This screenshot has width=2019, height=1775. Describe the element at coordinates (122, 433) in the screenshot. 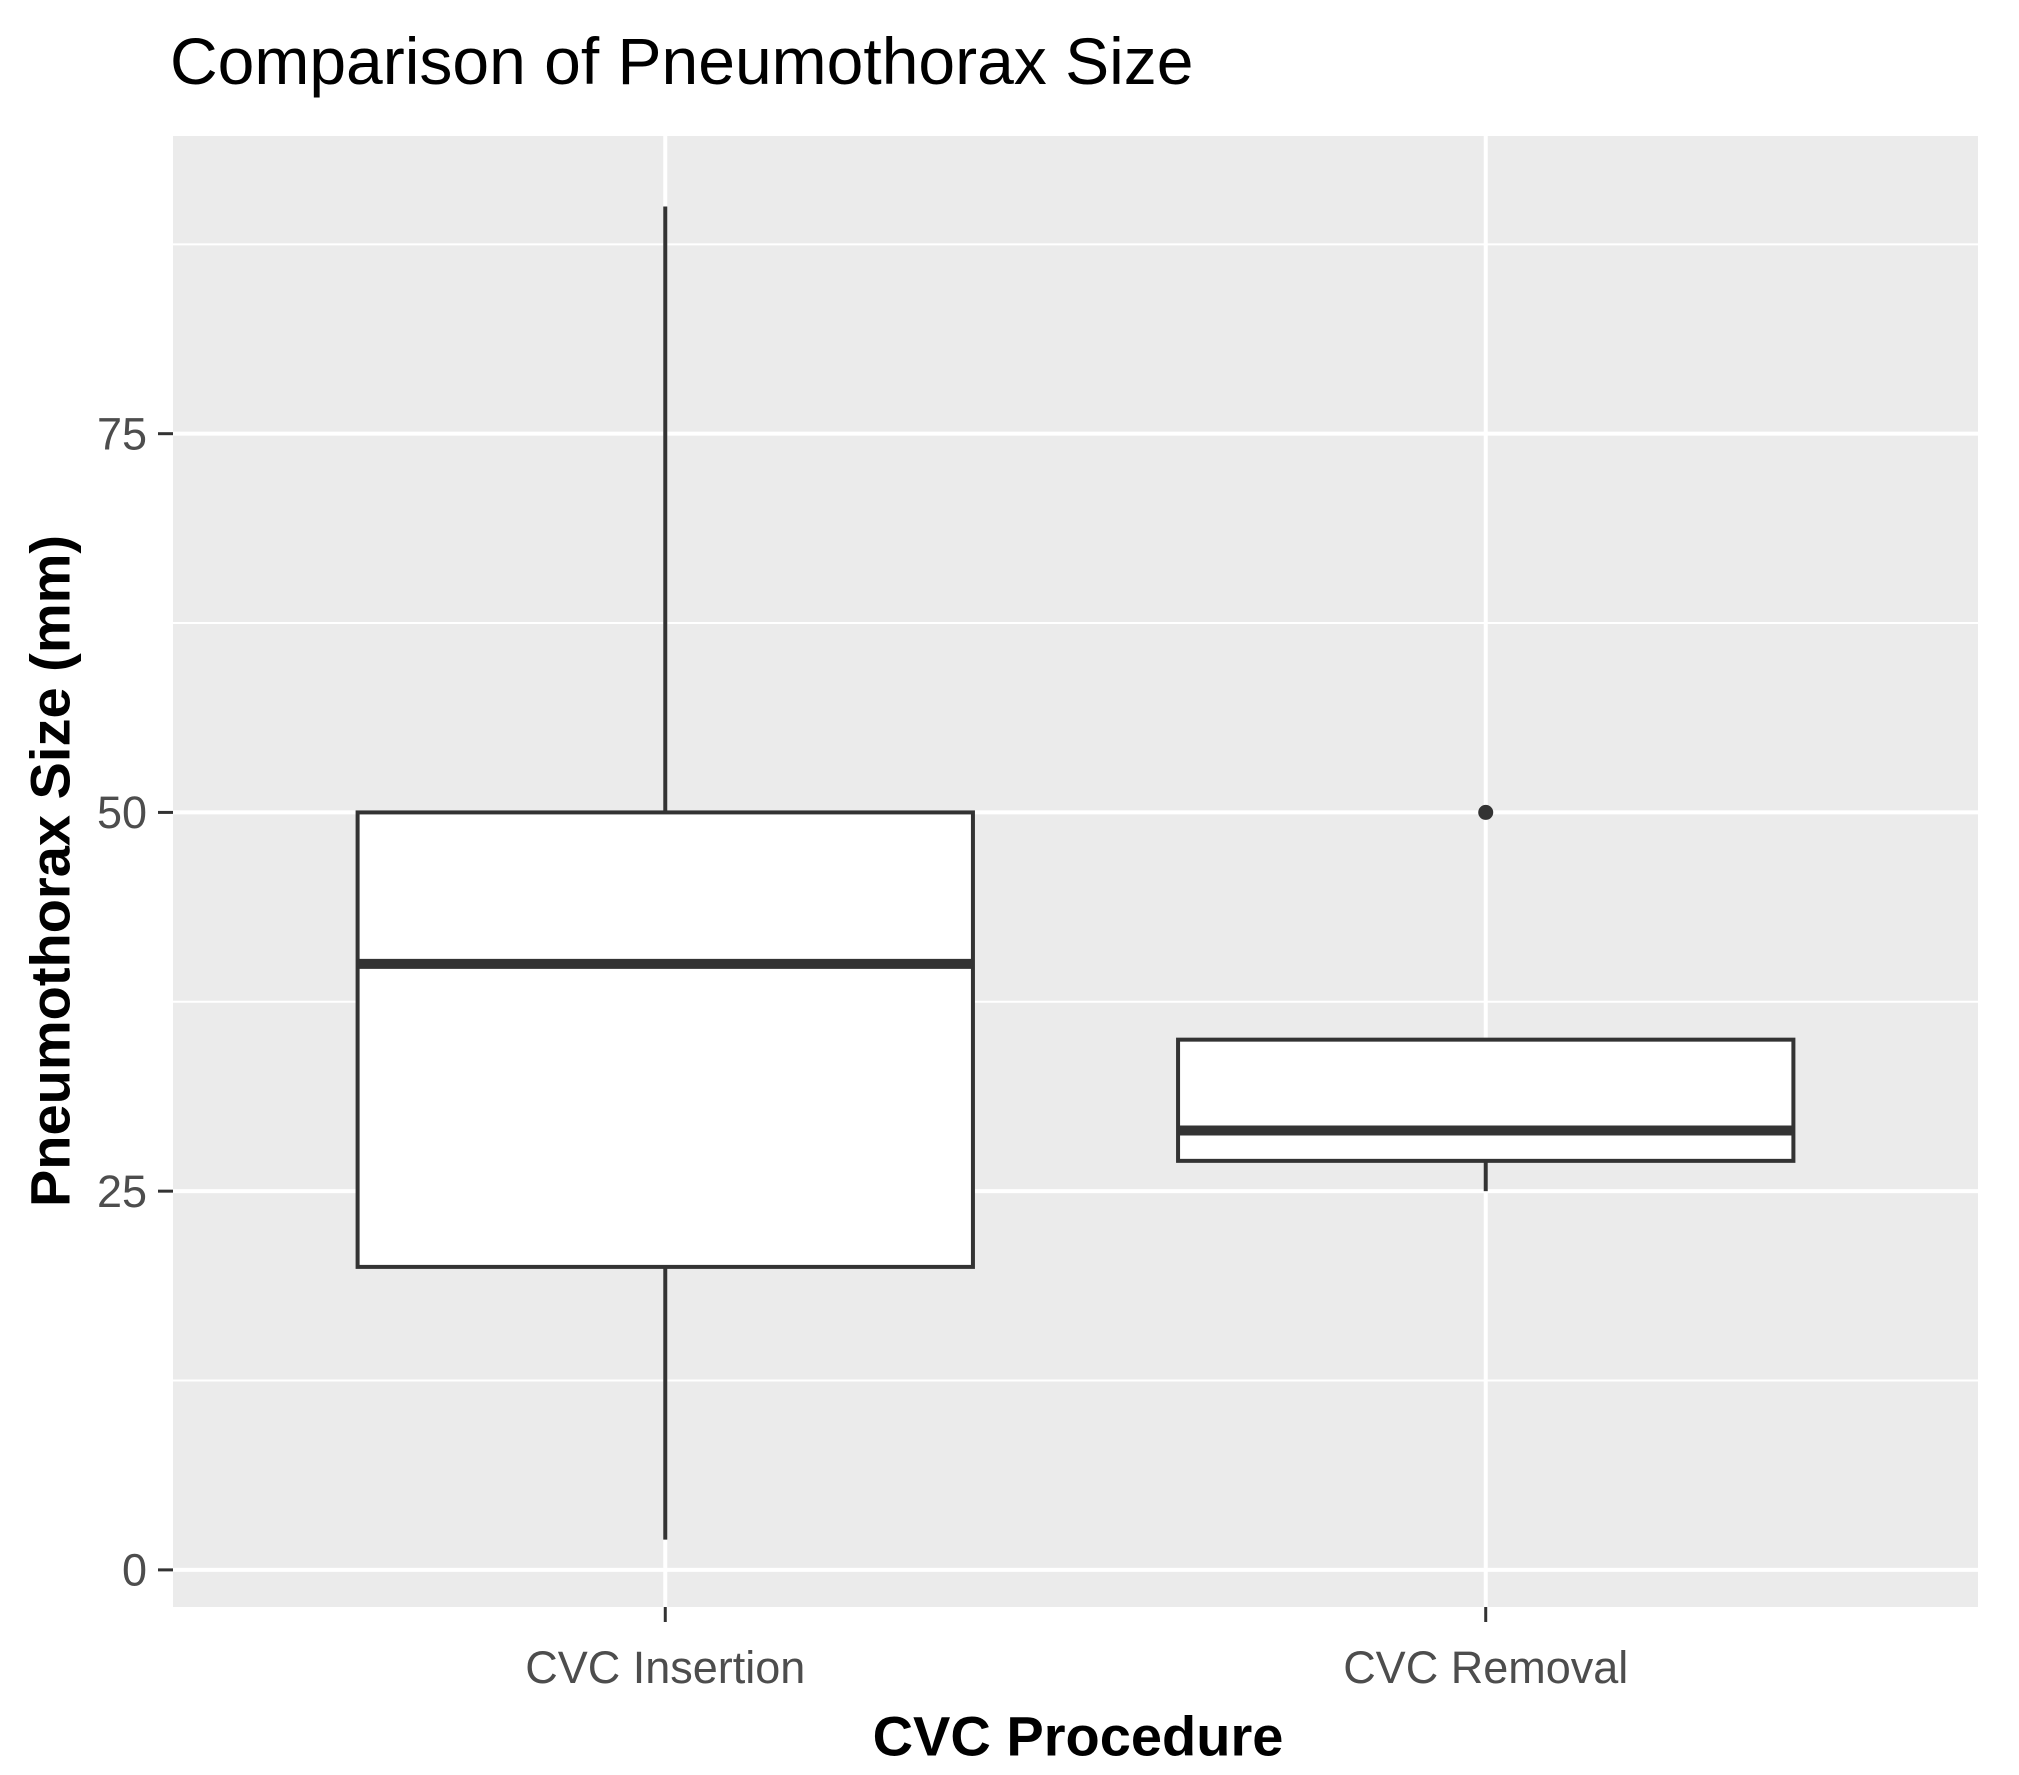

I see `y-tick-label: 75` at that location.